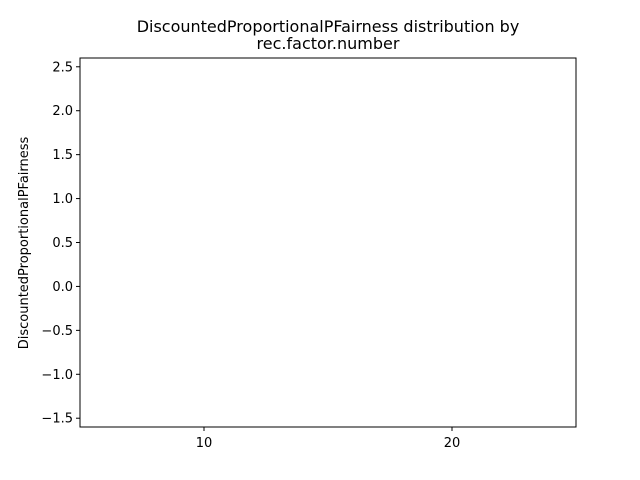 The width and height of the screenshot is (640, 480). I want to click on x-tick-label: 20, so click(452, 443).